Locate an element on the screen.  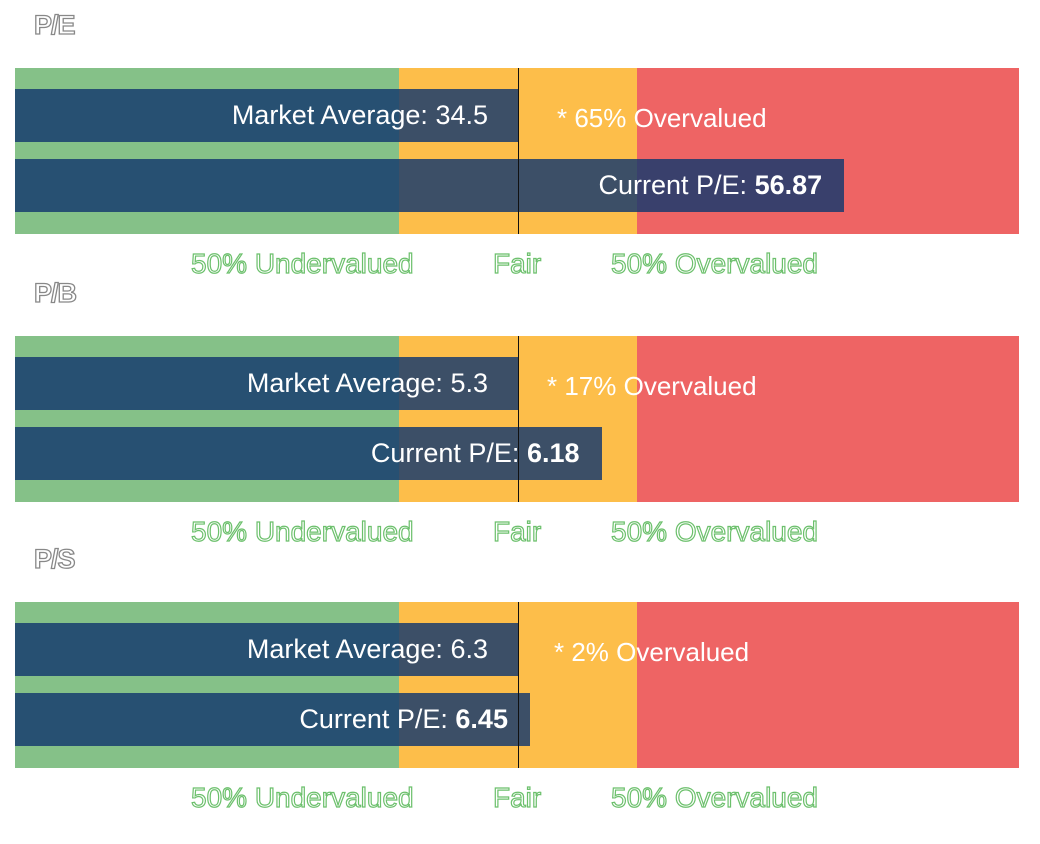
market-average-value: 6.3 is located at coordinates (469, 649).